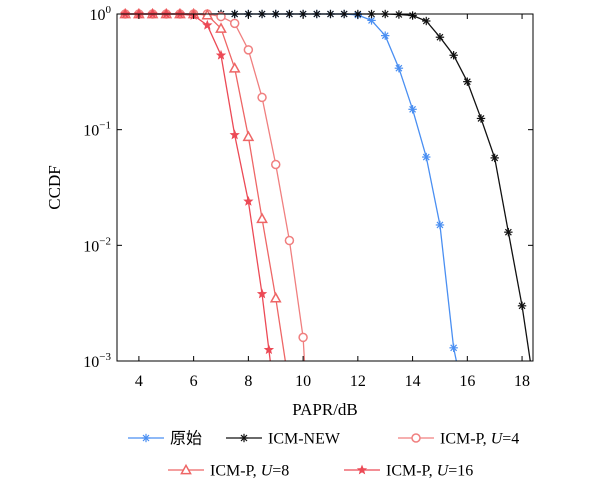 This screenshot has height=483, width=591. What do you see at coordinates (413, 381) in the screenshot?
I see `x-tick-label-5: 14` at bounding box center [413, 381].